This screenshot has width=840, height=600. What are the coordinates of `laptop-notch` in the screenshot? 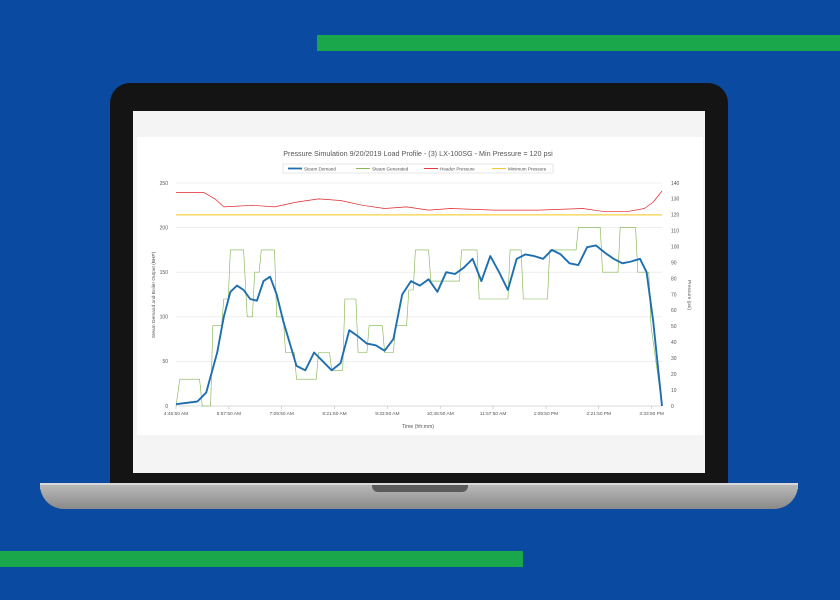 It's located at (420, 488).